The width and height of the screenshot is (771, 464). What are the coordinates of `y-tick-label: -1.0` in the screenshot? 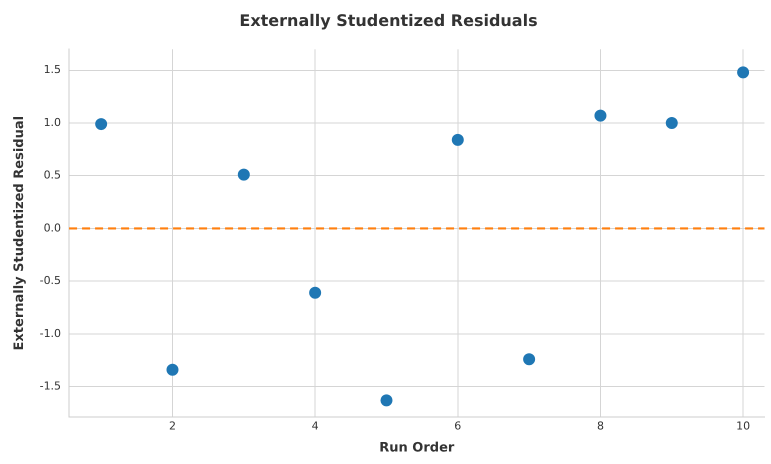 It's located at (51, 333).